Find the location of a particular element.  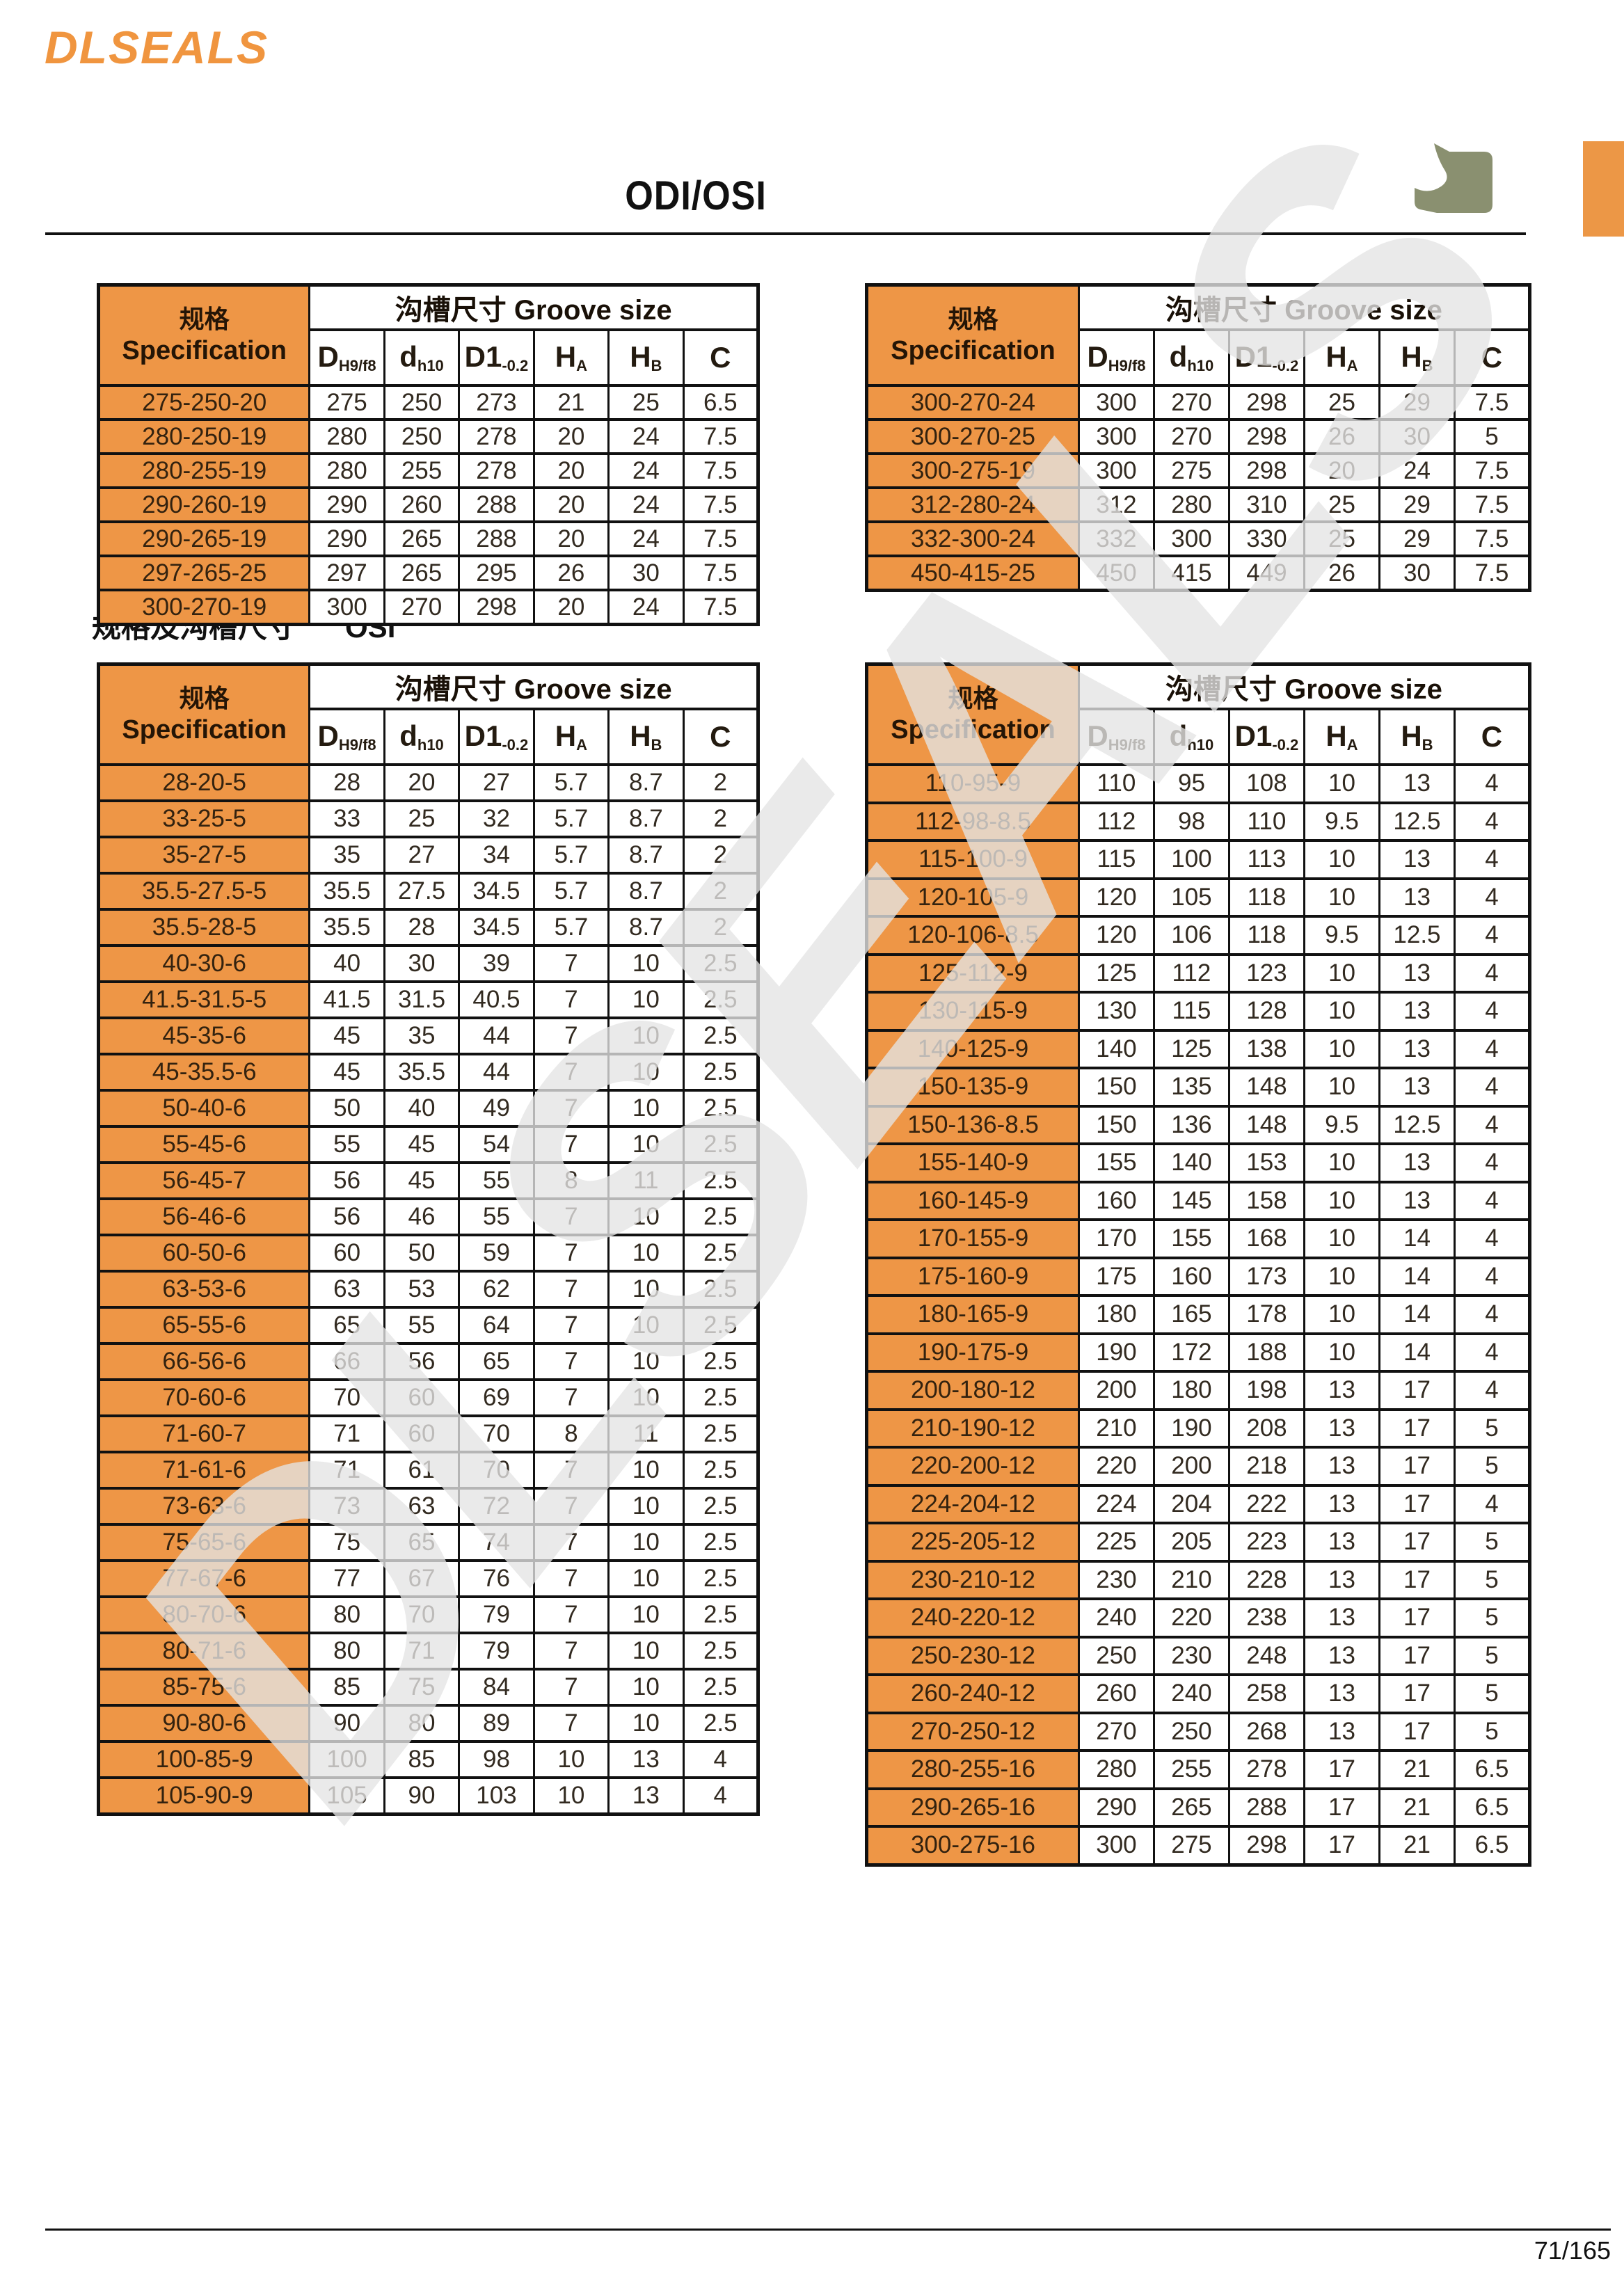

spec-cell: 35.5-27.5-5 is located at coordinates (204, 891).